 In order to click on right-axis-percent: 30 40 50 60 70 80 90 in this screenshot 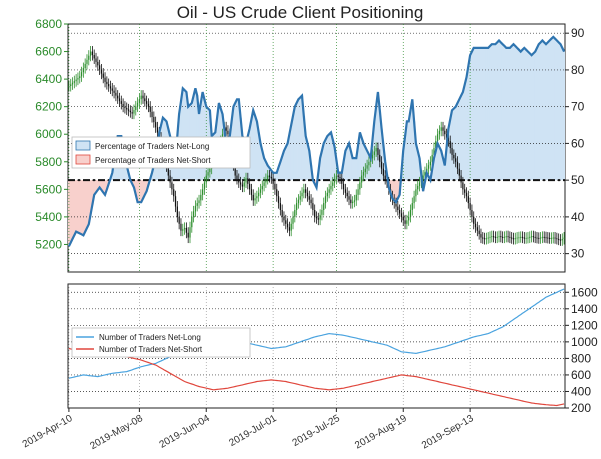, I will do `click(575, 143)`.